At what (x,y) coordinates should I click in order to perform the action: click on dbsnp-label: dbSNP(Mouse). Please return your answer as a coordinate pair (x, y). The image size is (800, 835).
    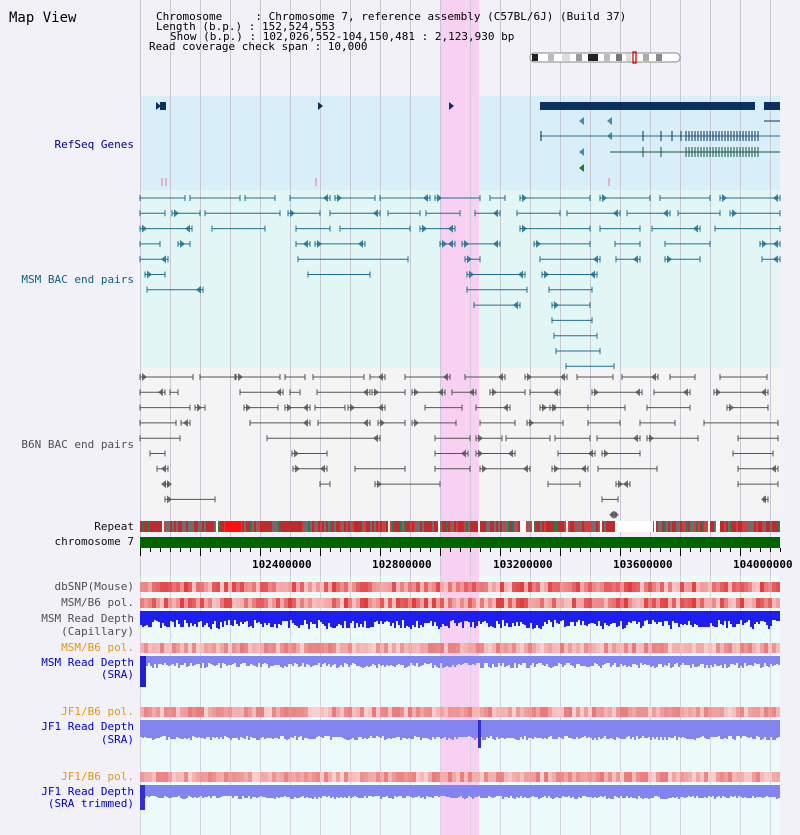
    Looking at the image, I should click on (94, 586).